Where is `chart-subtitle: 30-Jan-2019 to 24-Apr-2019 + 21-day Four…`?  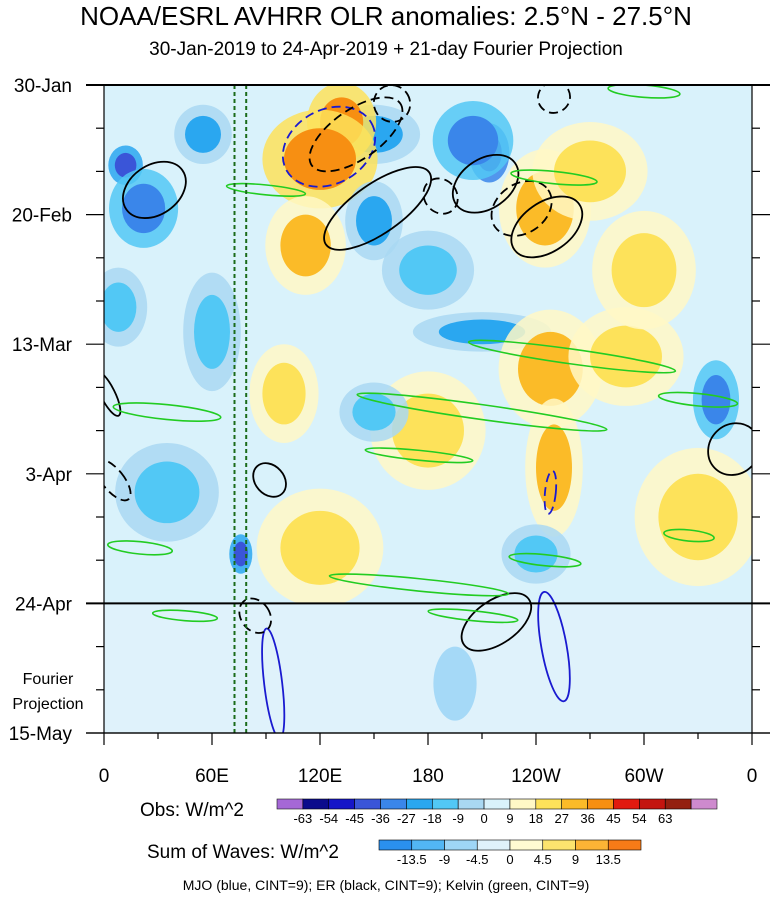 chart-subtitle: 30-Jan-2019 to 24-Apr-2019 + 21-day Four… is located at coordinates (386, 49).